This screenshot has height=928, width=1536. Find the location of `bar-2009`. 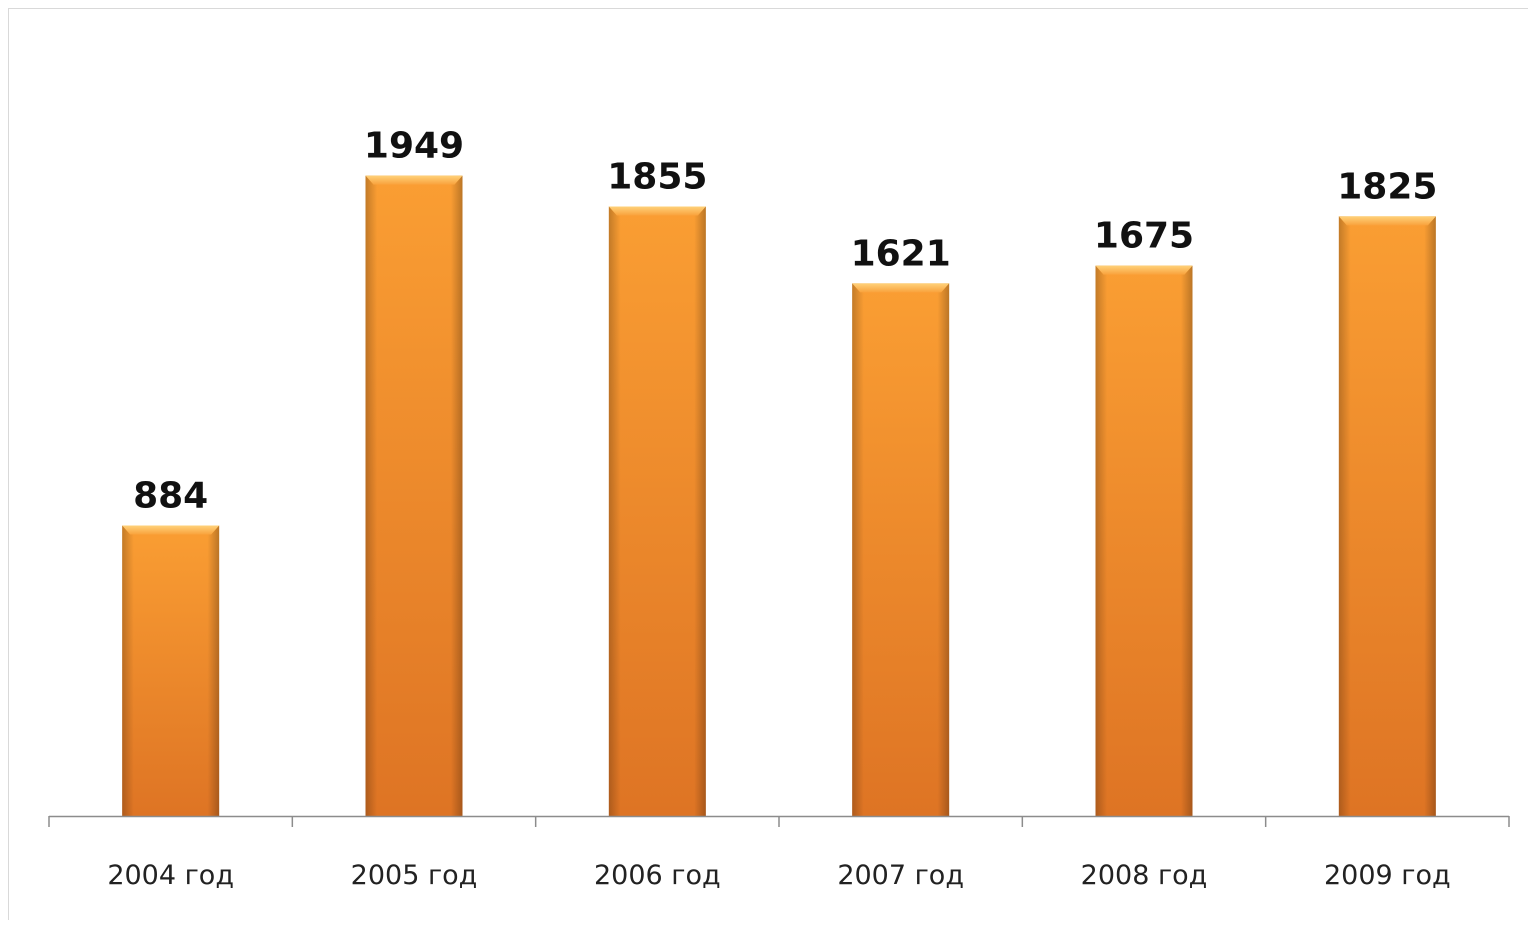

bar-2009 is located at coordinates (1387, 516).